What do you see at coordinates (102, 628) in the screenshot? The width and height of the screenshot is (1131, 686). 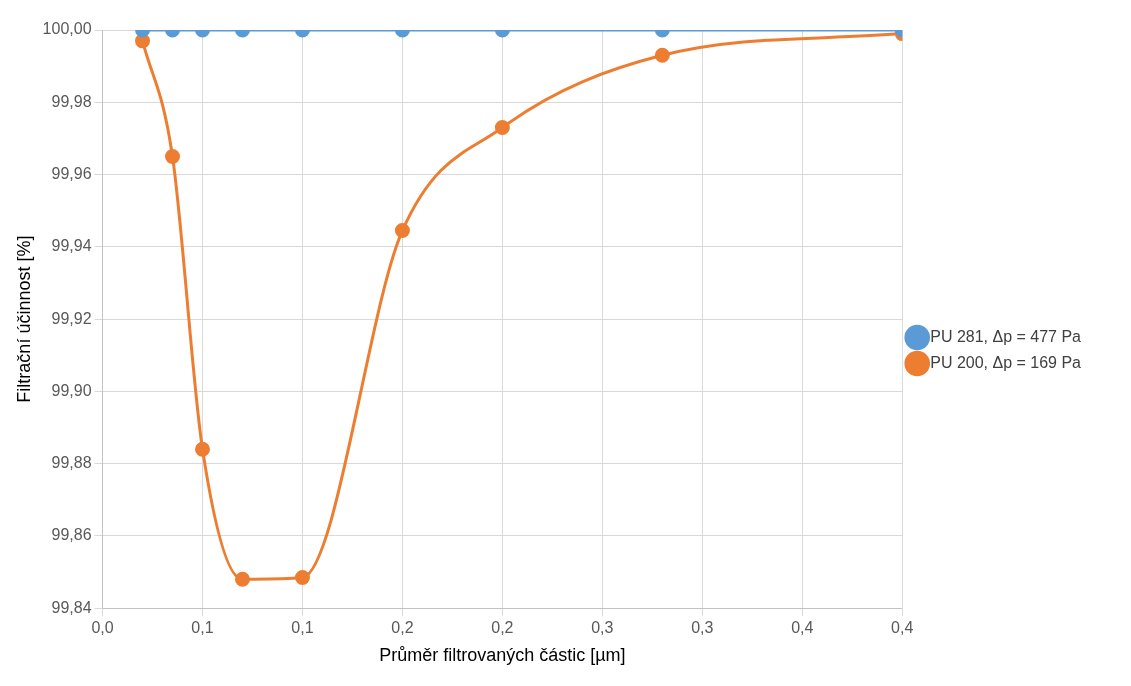 I see `x-tick-label: 0,0` at bounding box center [102, 628].